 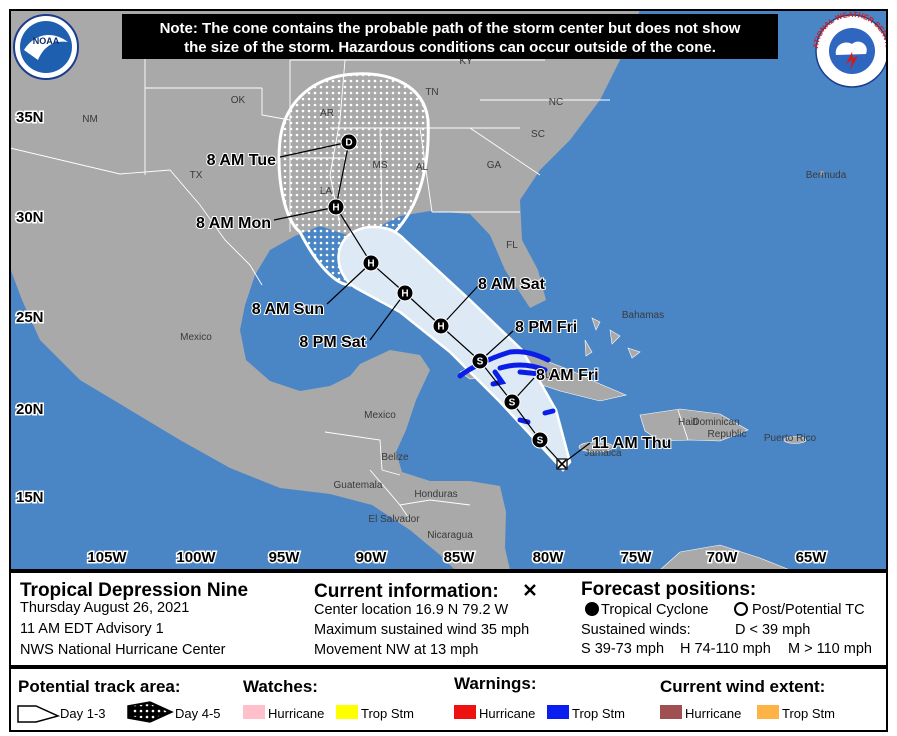 I want to click on legend-text: Thursday August 26, 2021, so click(x=104, y=608).